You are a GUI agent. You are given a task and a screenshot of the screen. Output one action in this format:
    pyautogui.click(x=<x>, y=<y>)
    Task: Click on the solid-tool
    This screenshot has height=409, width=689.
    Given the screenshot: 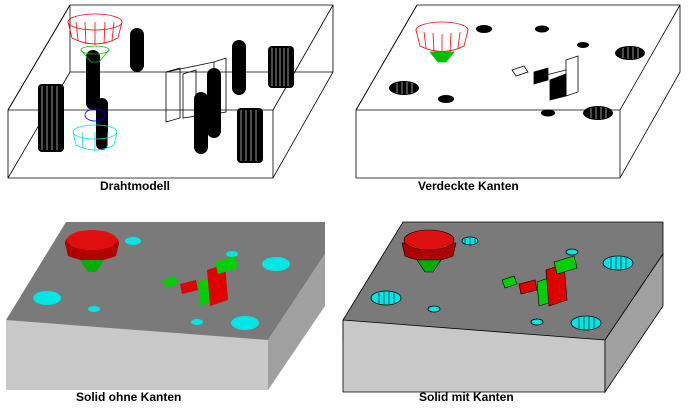 What is the action you would take?
    pyautogui.click(x=92, y=251)
    